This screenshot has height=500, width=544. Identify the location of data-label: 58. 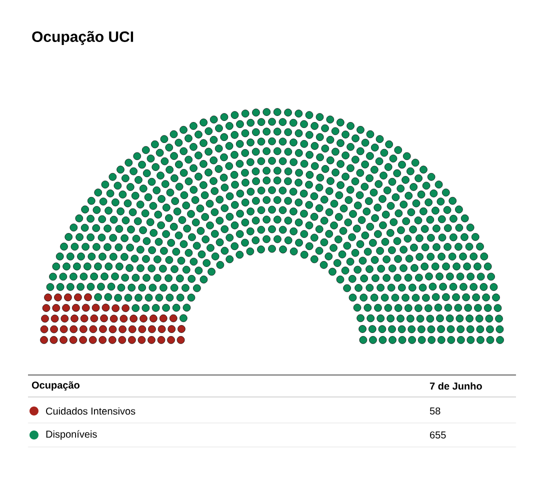
(435, 411).